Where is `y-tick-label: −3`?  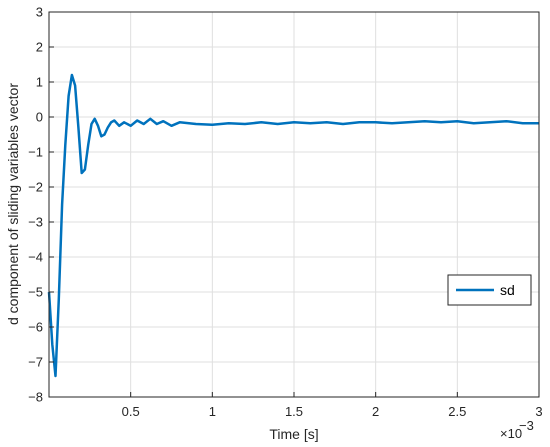 y-tick-label: −3 is located at coordinates (35, 222).